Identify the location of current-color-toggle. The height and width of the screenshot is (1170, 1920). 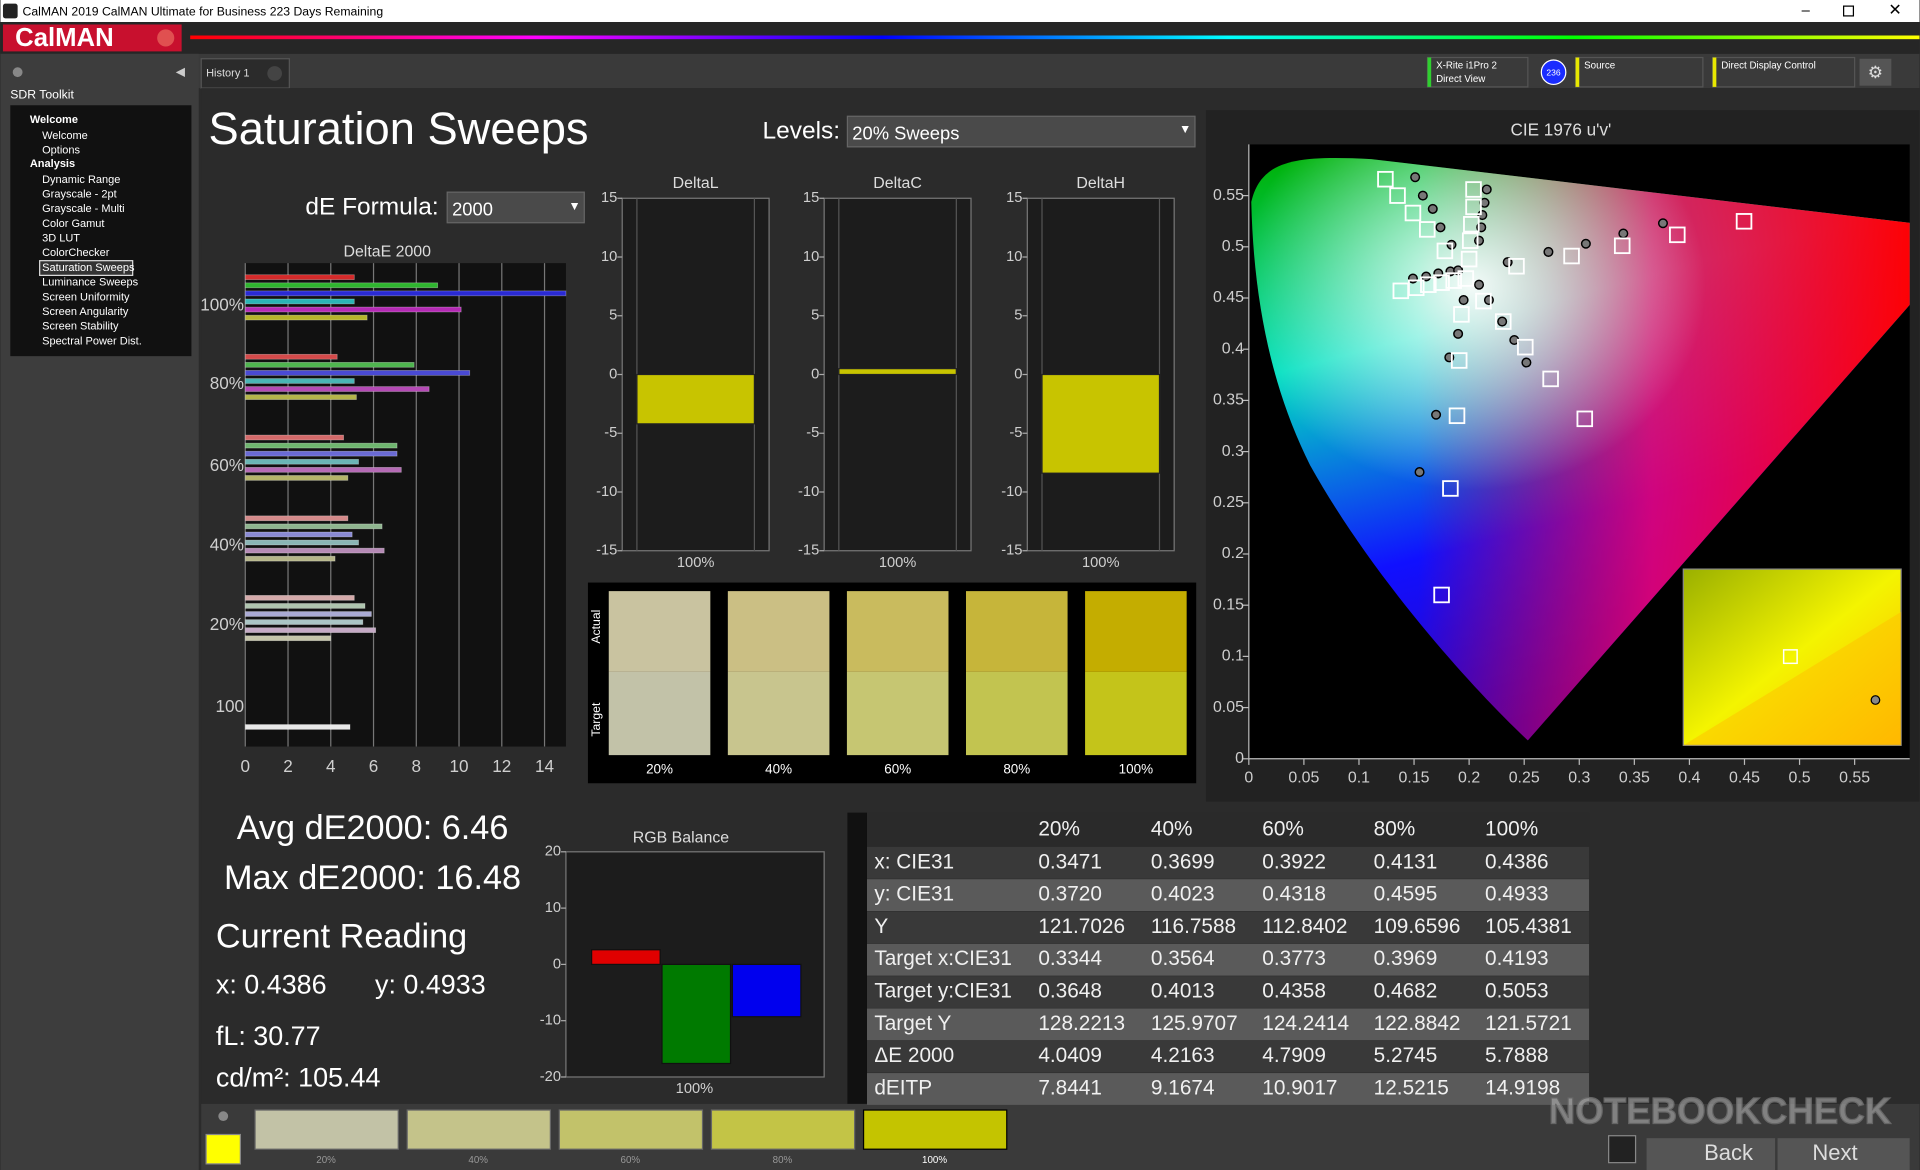
(223, 1116).